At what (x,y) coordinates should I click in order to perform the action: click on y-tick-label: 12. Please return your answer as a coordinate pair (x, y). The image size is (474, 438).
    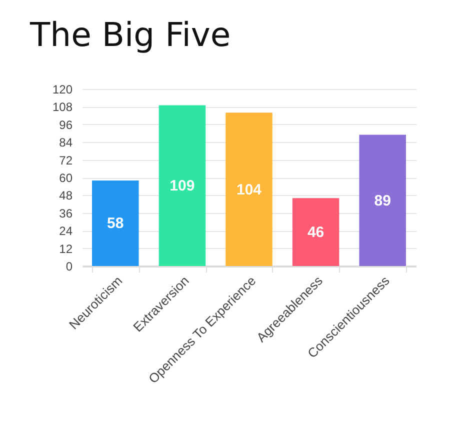
    Looking at the image, I should click on (66, 249).